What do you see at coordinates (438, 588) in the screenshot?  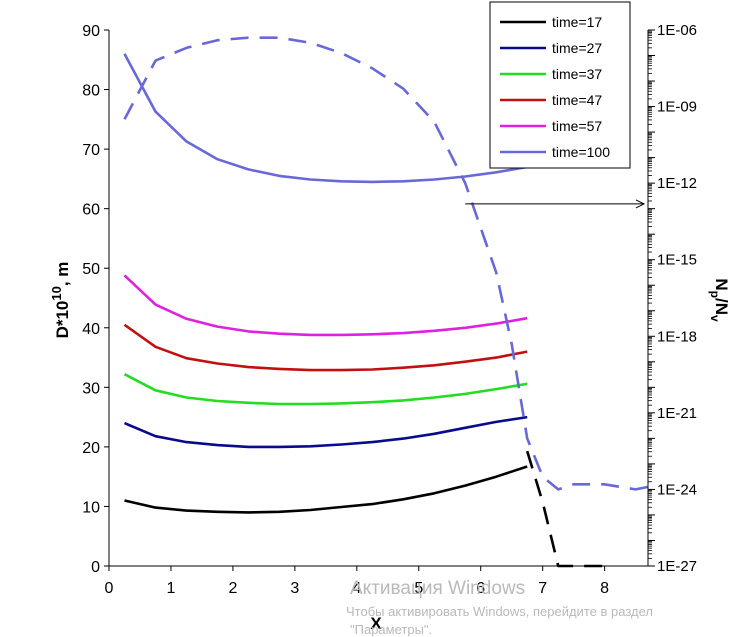 I see `watermark-title: Активация Windows` at bounding box center [438, 588].